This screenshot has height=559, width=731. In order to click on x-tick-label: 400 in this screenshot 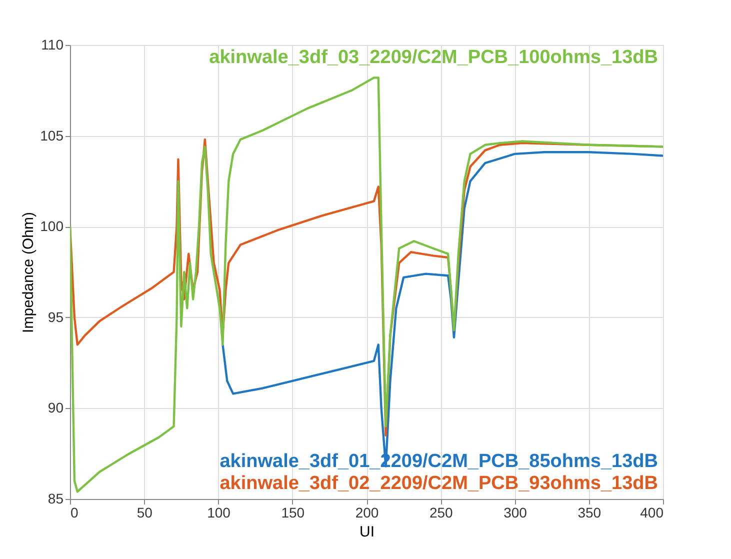, I will do `click(652, 512)`.